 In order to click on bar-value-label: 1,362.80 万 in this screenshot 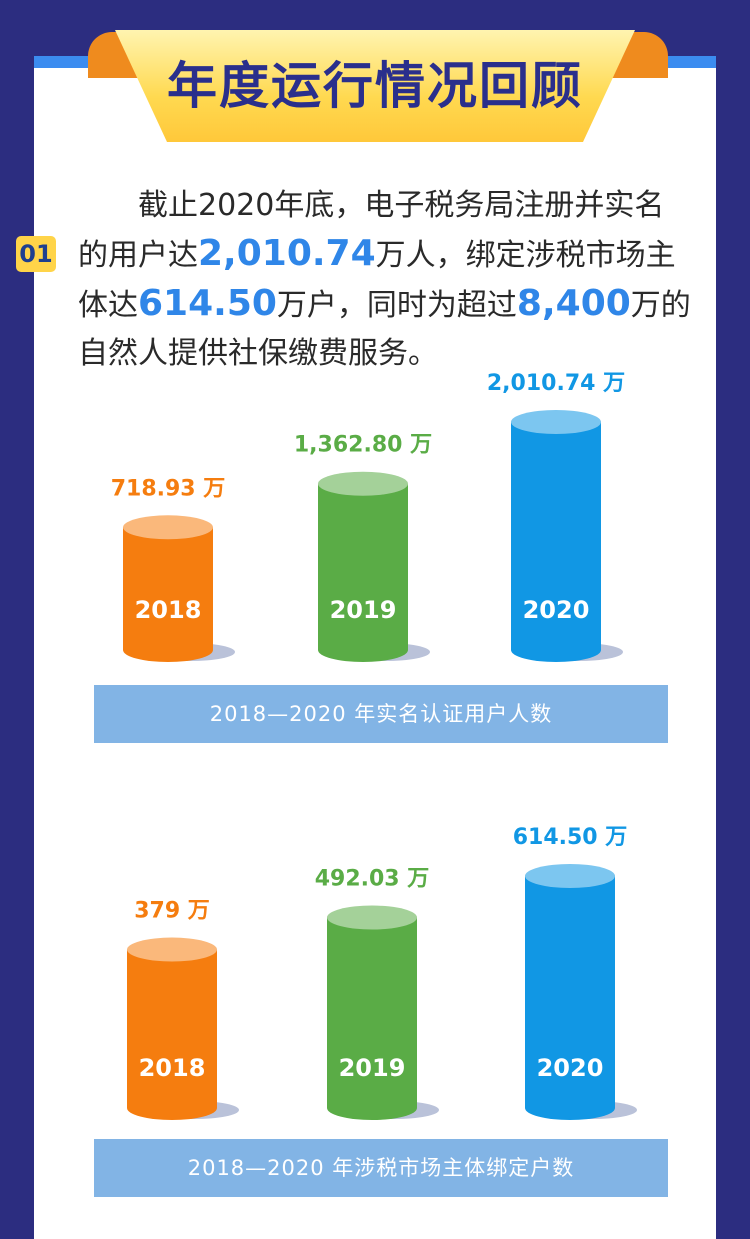, I will do `click(363, 445)`.